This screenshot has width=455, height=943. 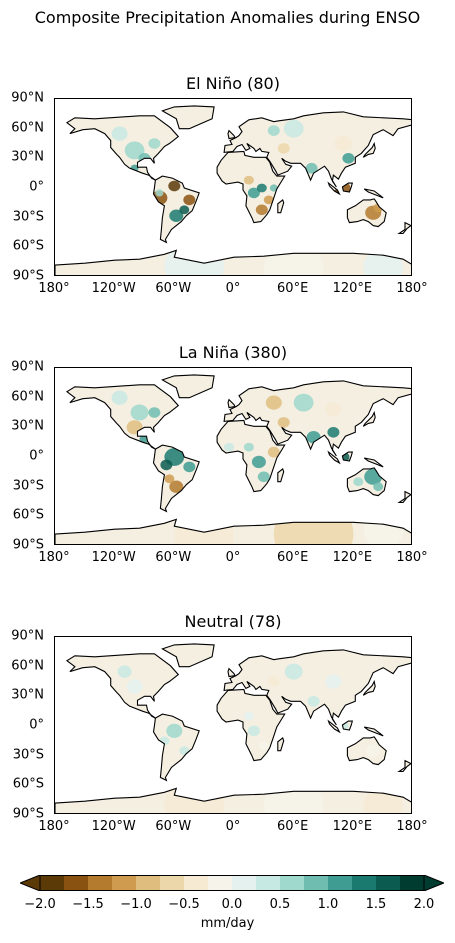 I want to click on land-northAmerica, so click(x=122, y=148).